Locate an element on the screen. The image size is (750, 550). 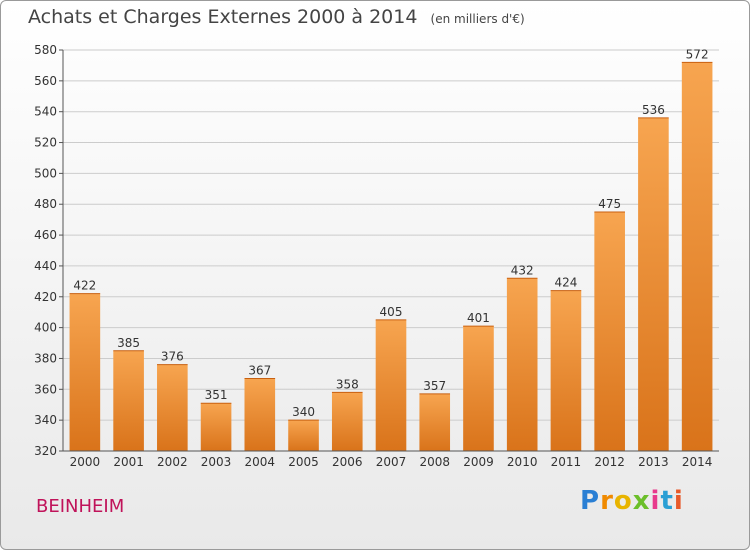
logo-letter: t is located at coordinates (667, 501).